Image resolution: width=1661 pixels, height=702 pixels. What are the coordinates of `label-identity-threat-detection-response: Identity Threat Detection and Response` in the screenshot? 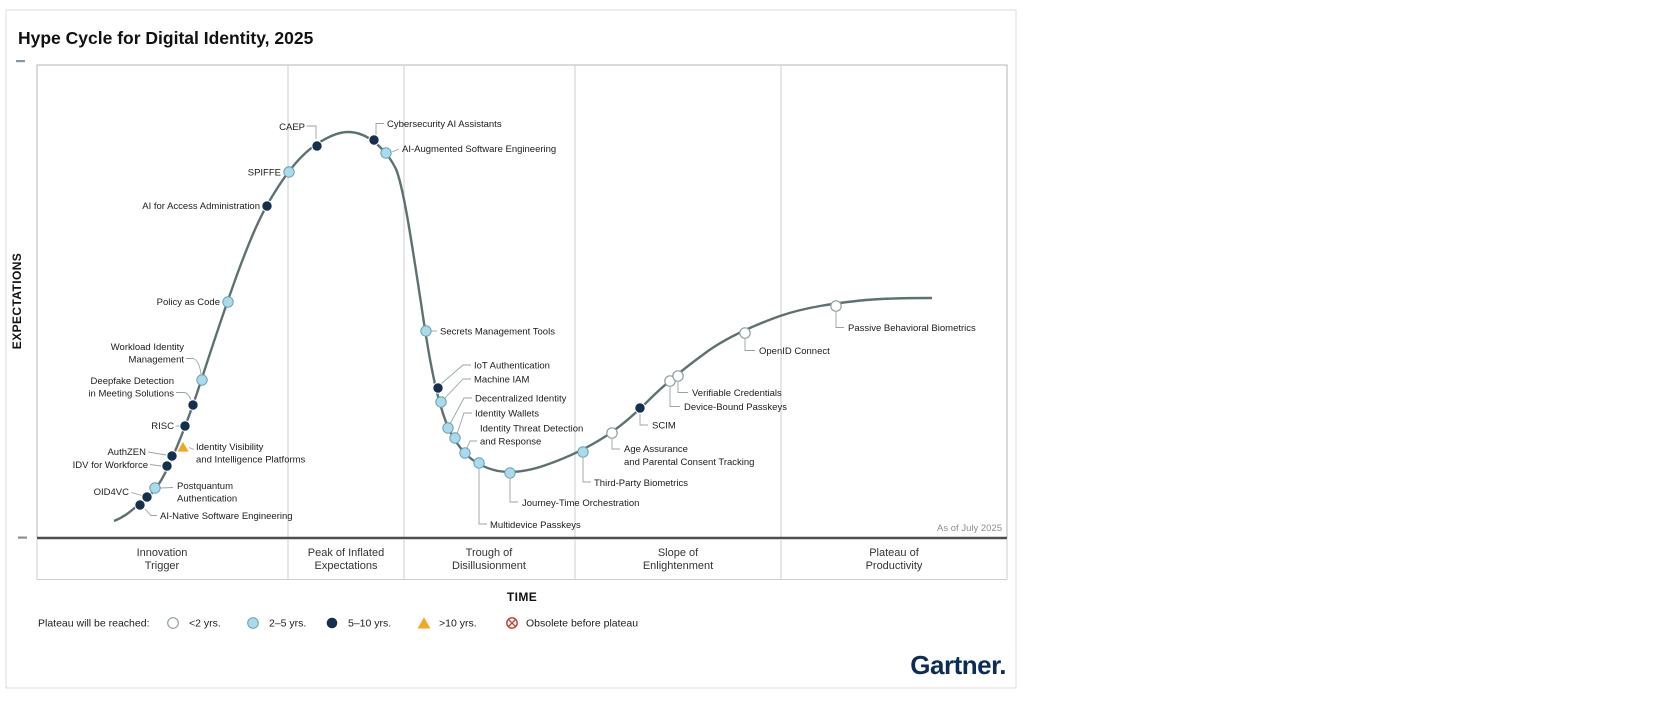 It's located at (531, 436).